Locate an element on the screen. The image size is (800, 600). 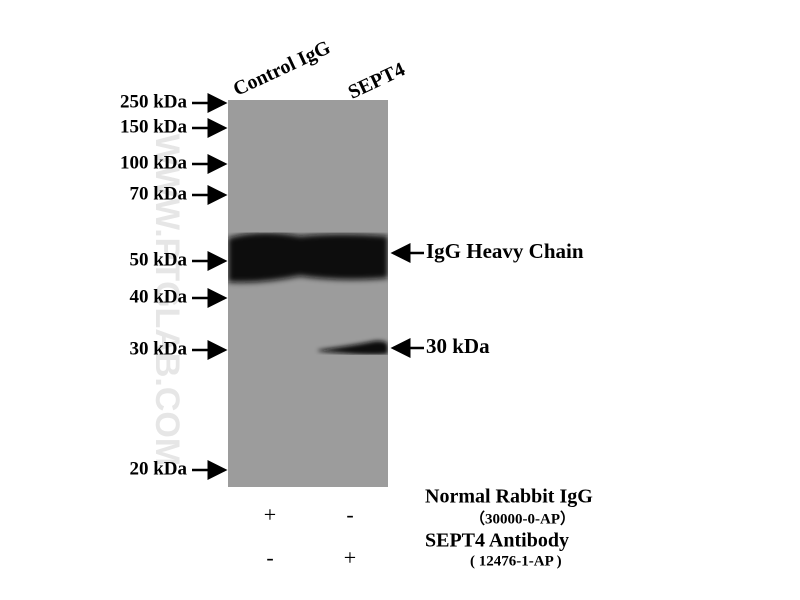
watermark: WWW.PTGLAB.COM is located at coordinates (167, 300).